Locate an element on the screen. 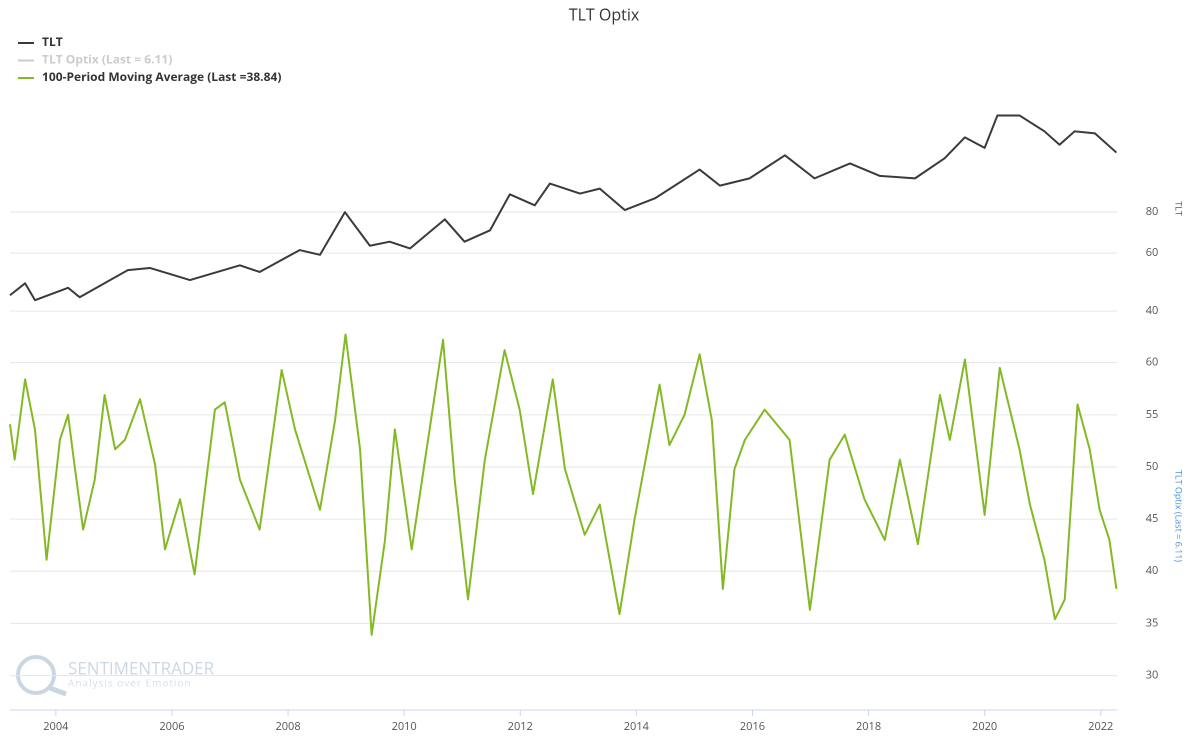  legend-label: 100-Period Moving Average (Last =38.84) is located at coordinates (161, 76).